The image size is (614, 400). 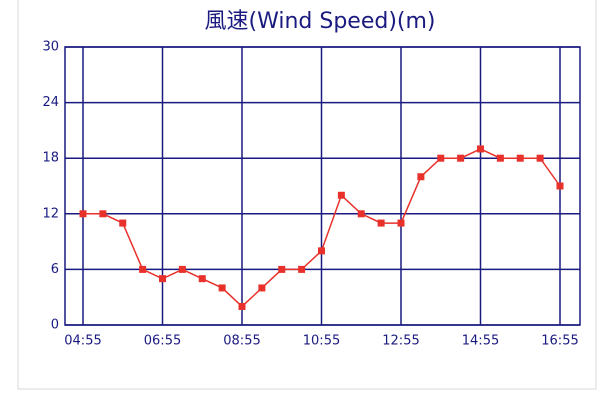 What do you see at coordinates (162, 341) in the screenshot?
I see `x-tick-label: 06:55` at bounding box center [162, 341].